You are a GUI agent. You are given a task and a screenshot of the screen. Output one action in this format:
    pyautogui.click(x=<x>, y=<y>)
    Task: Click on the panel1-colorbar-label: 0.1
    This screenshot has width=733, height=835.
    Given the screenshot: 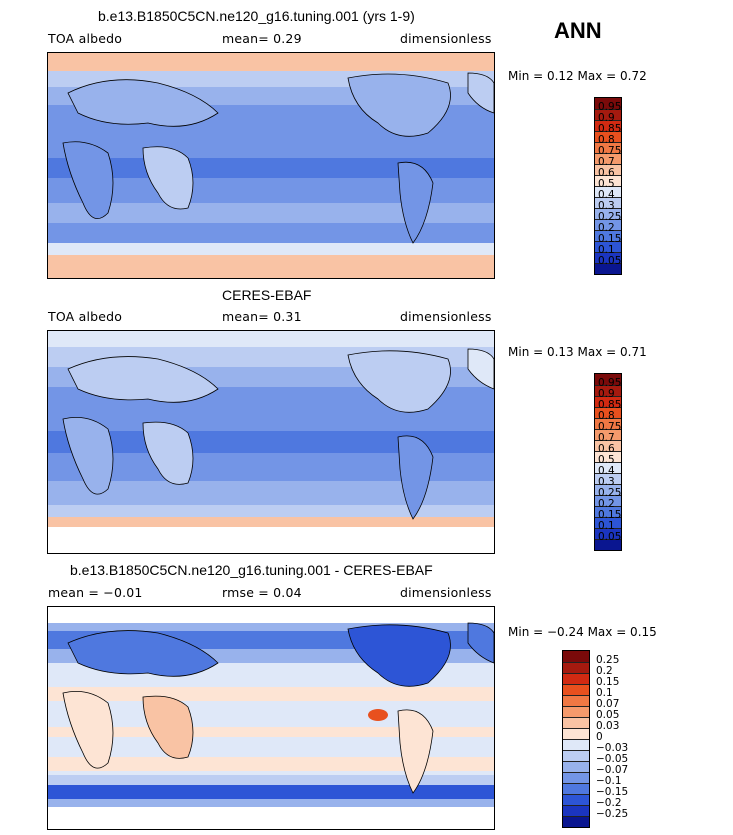 What is the action you would take?
    pyautogui.click(x=606, y=250)
    